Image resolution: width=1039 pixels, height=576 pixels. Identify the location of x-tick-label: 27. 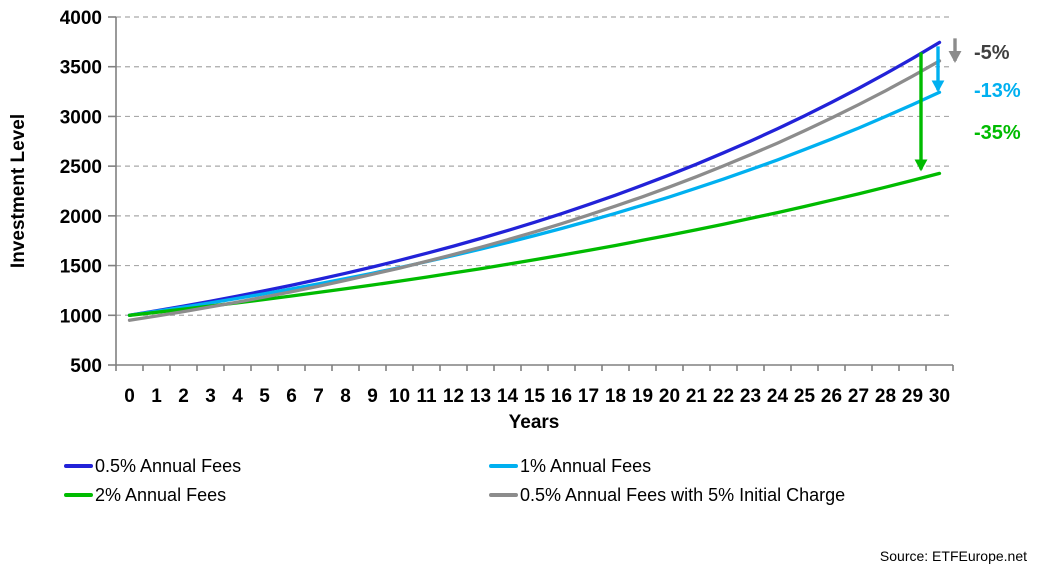
(858, 396).